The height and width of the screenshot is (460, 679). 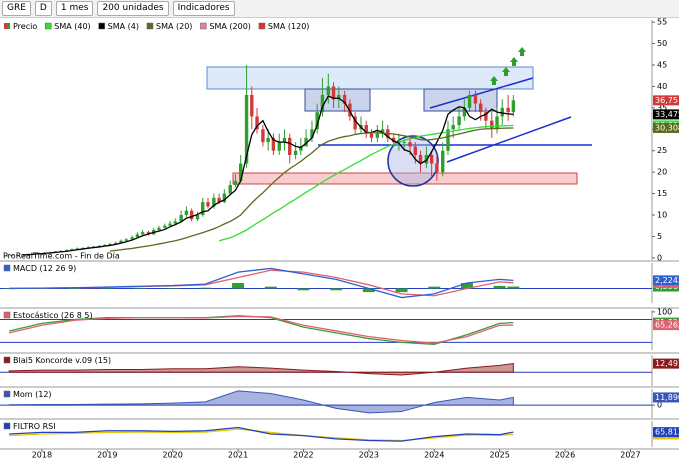 I want to click on symbol: GRE, so click(x=16, y=8).